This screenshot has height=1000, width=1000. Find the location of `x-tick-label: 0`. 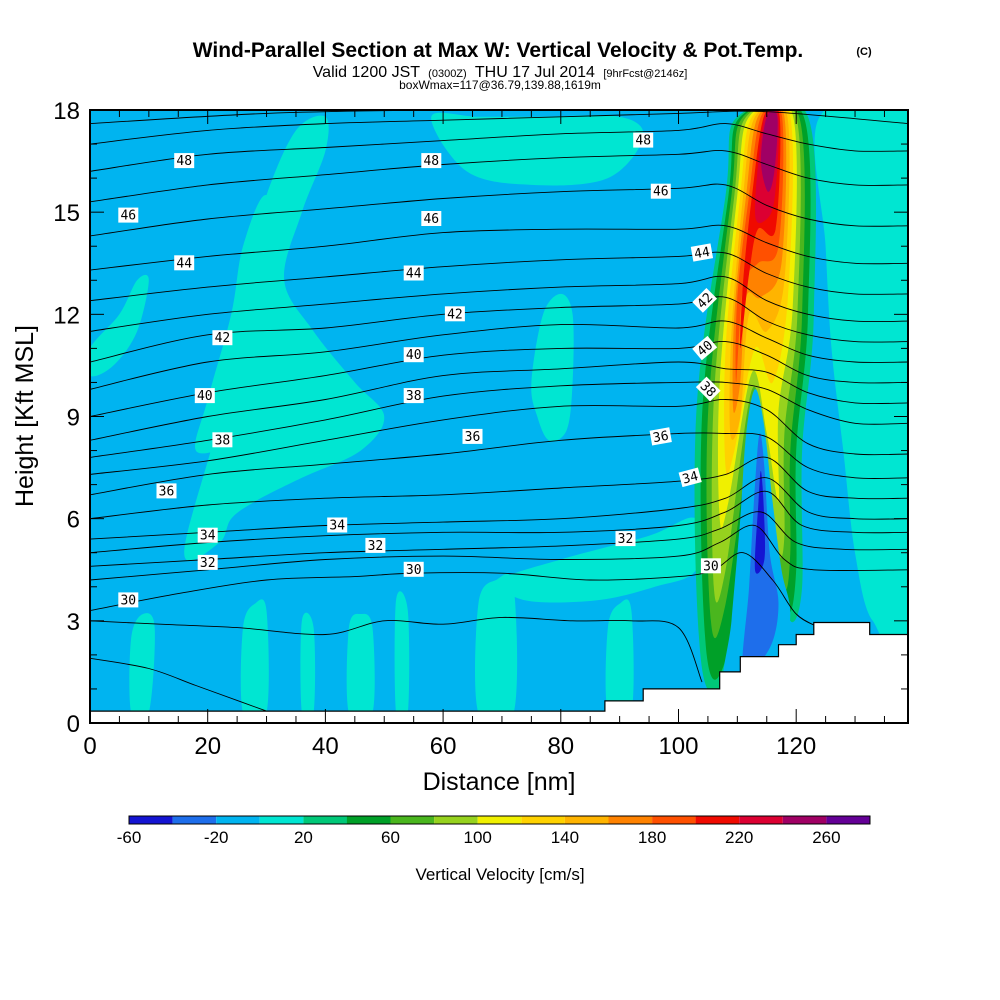

x-tick-label: 0 is located at coordinates (89, 746).